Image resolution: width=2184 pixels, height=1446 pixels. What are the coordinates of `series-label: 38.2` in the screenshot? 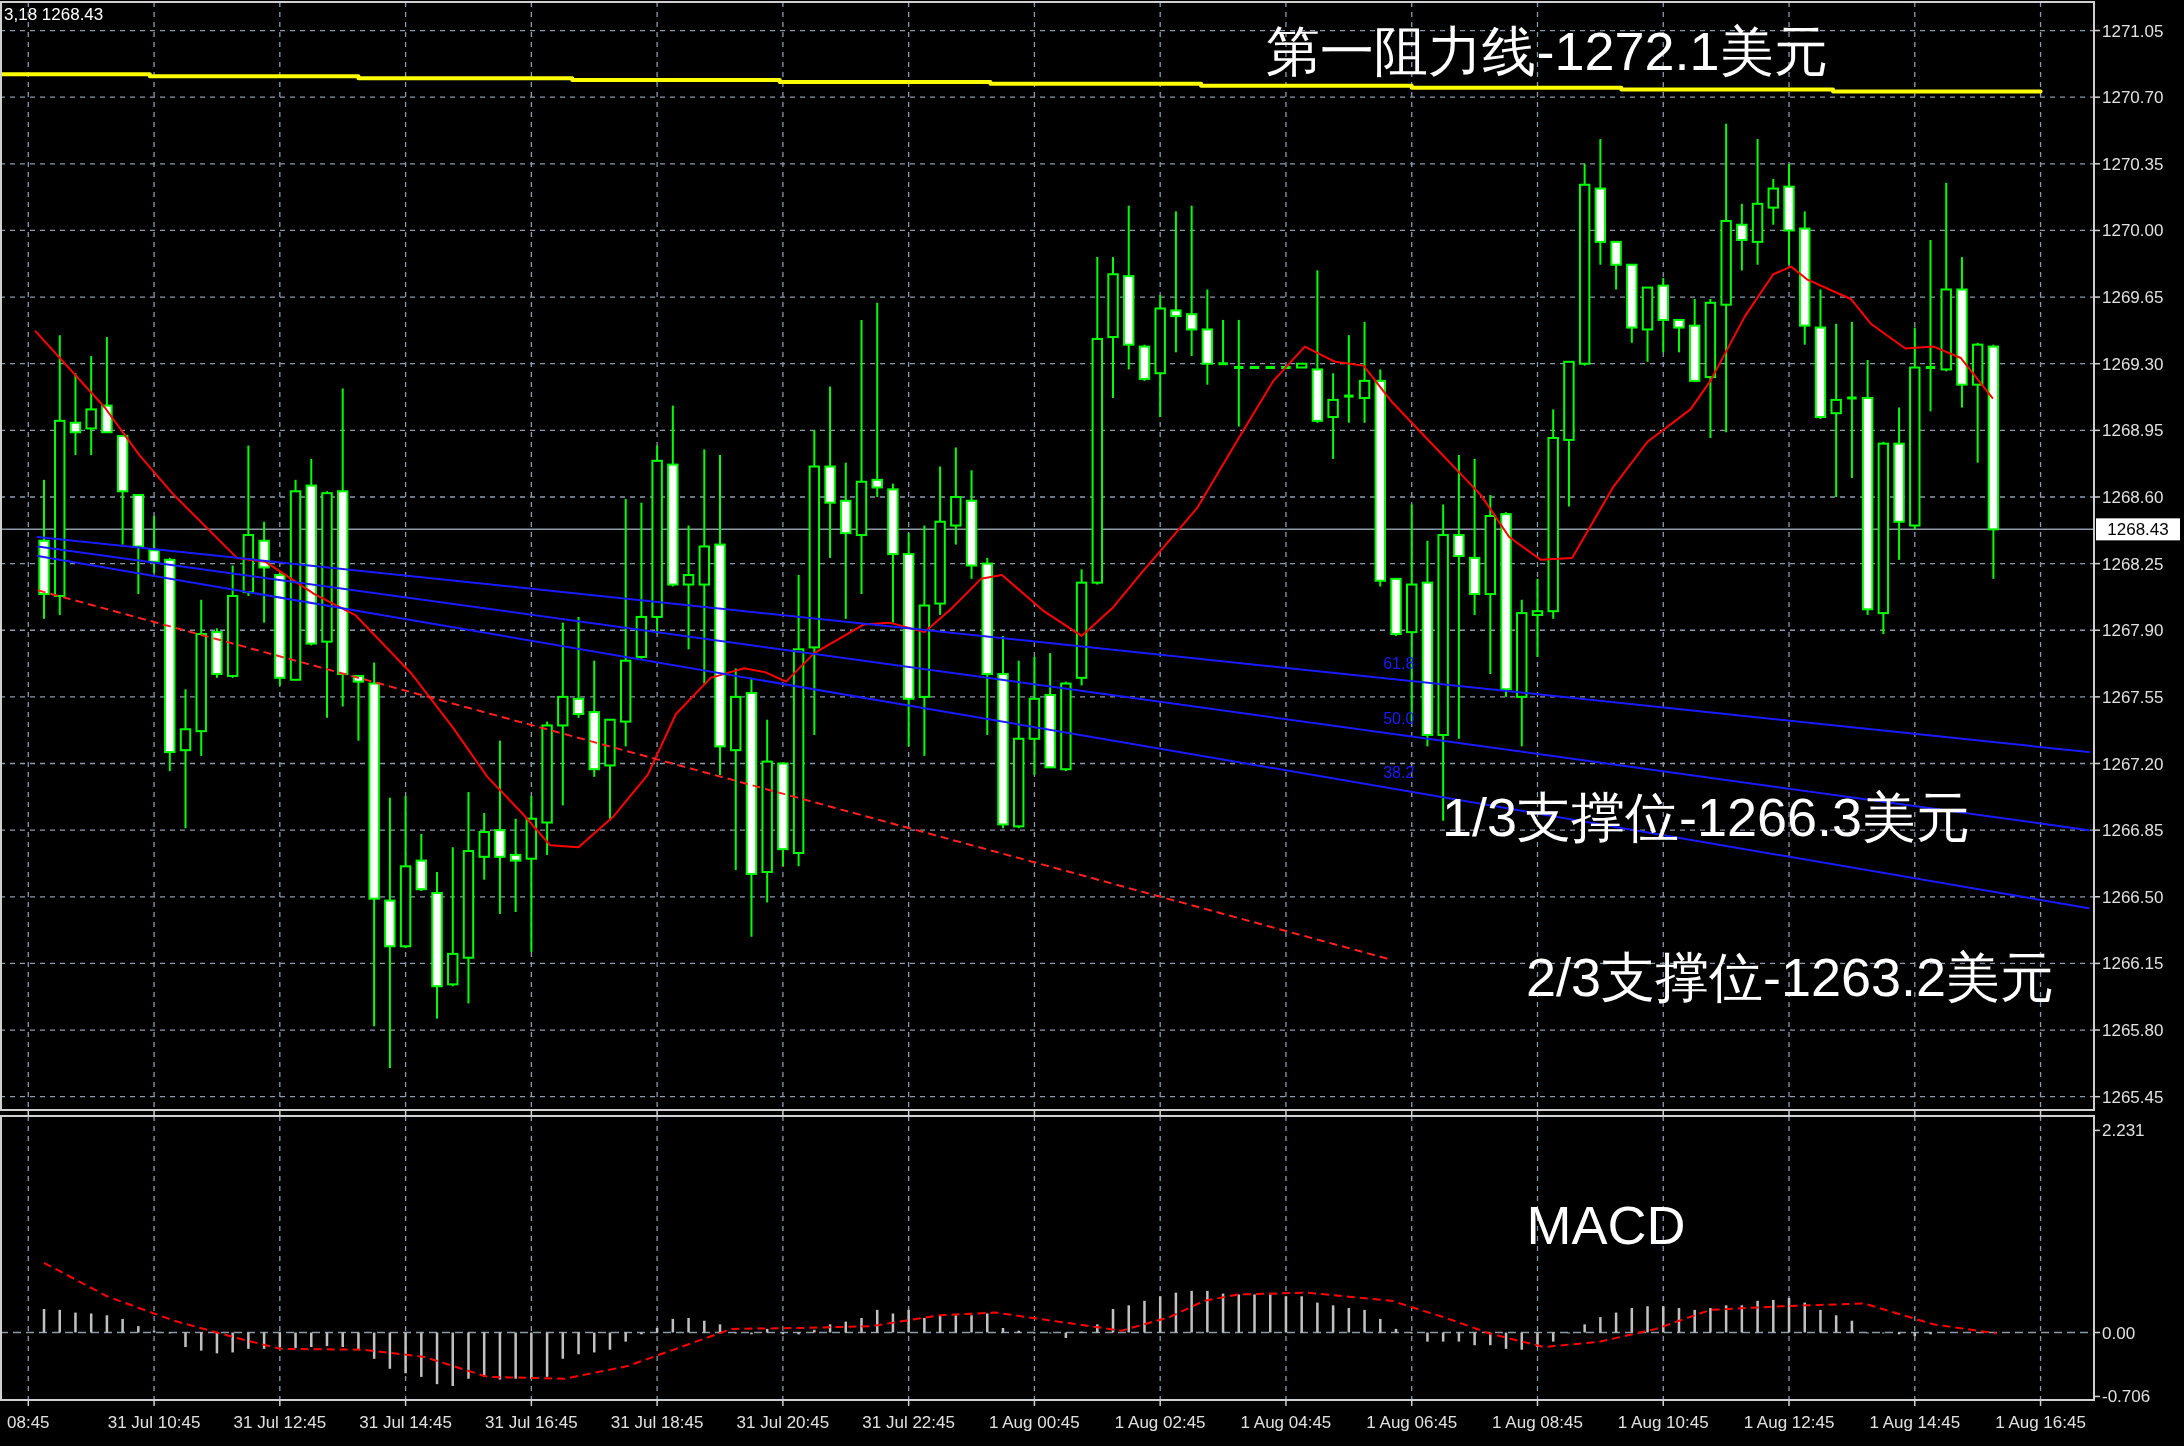 It's located at (1399, 773).